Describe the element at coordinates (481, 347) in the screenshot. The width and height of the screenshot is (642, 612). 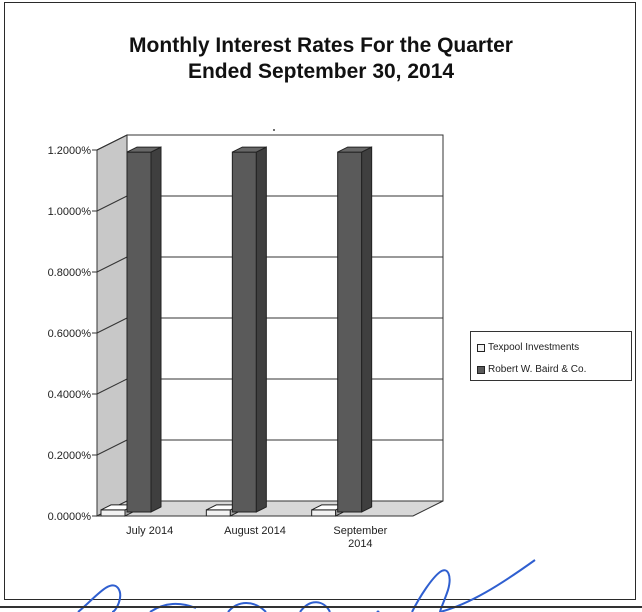
I see `legend-swatch-texpool` at that location.